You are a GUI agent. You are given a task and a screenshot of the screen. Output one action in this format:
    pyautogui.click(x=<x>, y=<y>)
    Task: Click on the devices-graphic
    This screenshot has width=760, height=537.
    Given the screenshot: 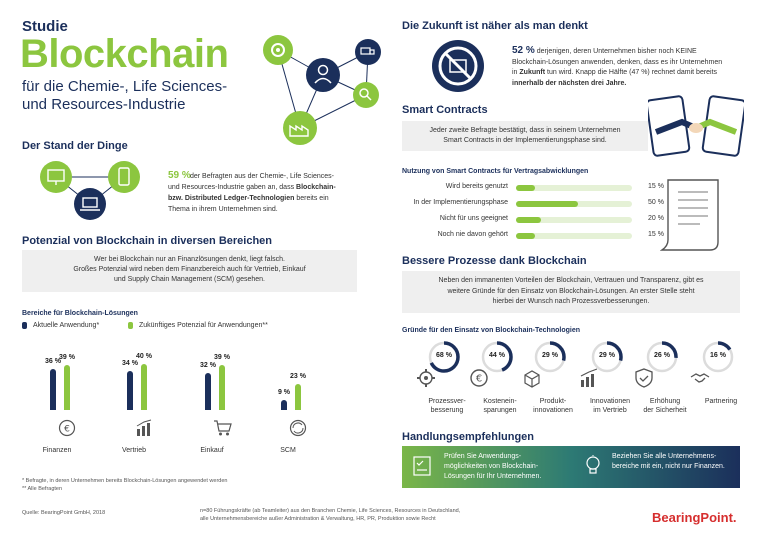 What is the action you would take?
    pyautogui.click(x=90, y=190)
    